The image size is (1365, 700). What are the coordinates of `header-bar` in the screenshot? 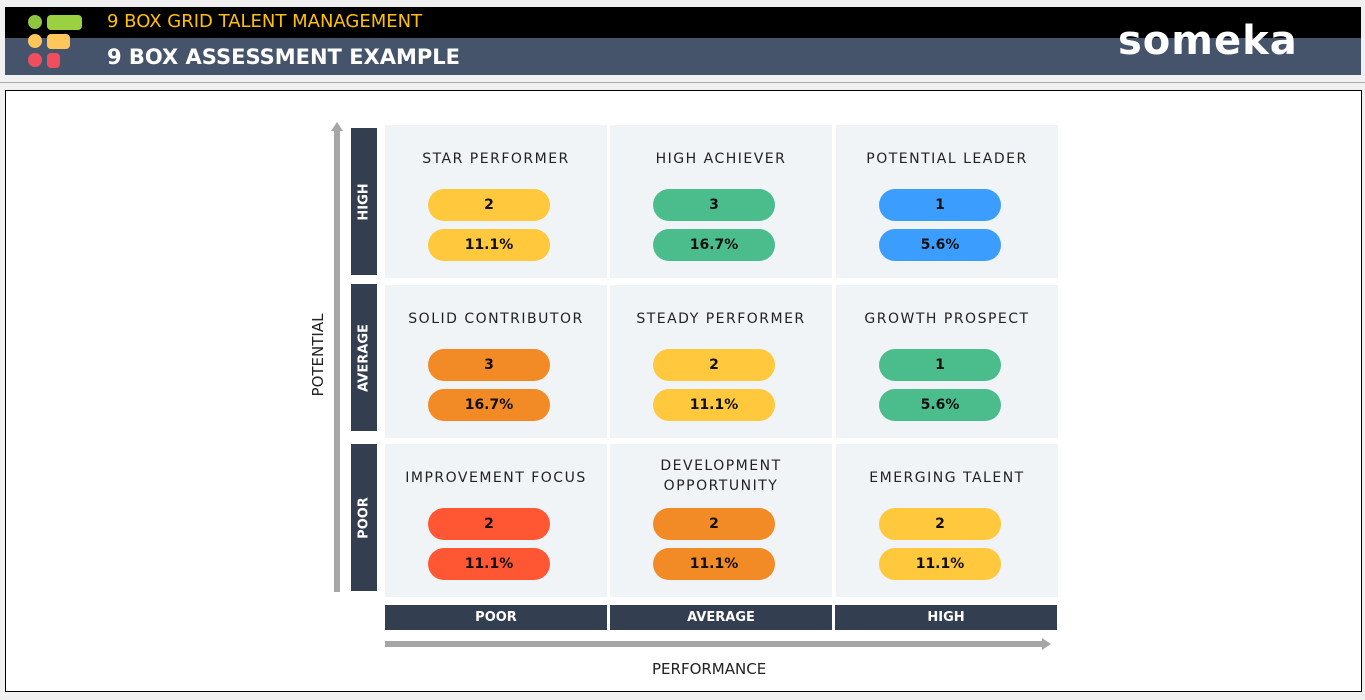 It's located at (683, 22).